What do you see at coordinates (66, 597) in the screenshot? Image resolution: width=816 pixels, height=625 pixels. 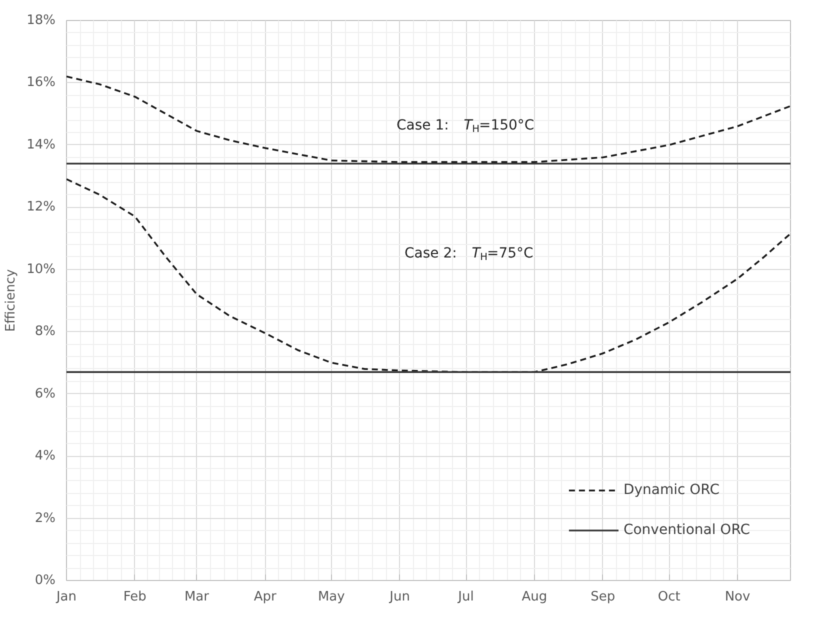 I see `x-tick-label: Jan` at bounding box center [66, 597].